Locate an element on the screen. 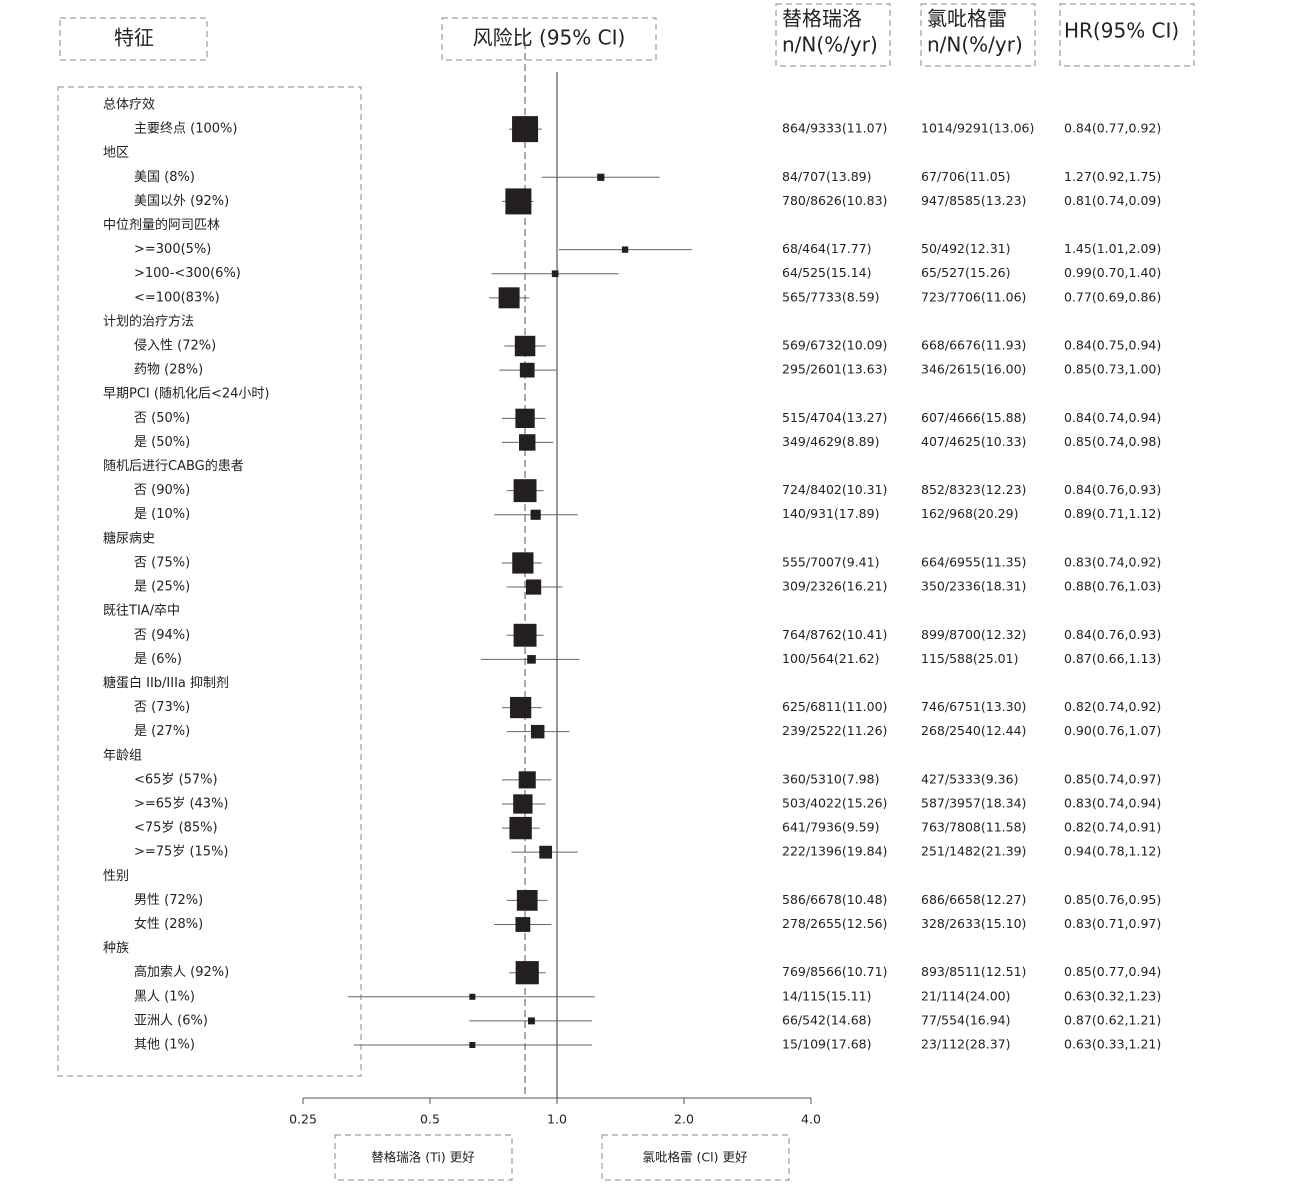 The width and height of the screenshot is (1291, 1192). ticagrelor-value: 565/7733(8.59) is located at coordinates (830, 296).